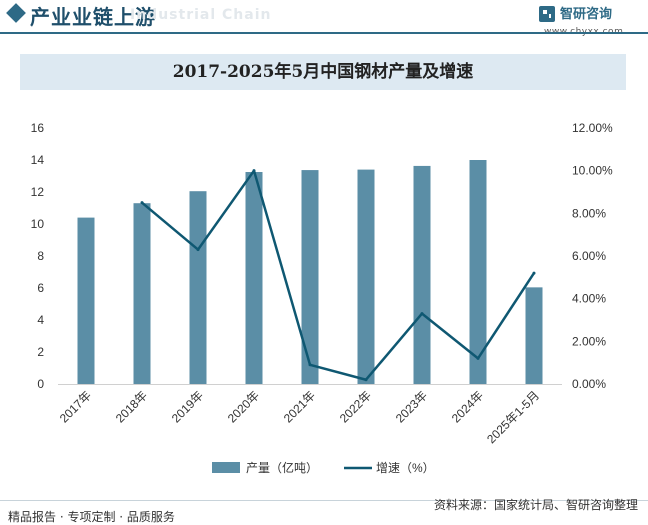 The width and height of the screenshot is (648, 525). What do you see at coordinates (586, 14) in the screenshot?
I see `brand-name: 智研咨询` at bounding box center [586, 14].